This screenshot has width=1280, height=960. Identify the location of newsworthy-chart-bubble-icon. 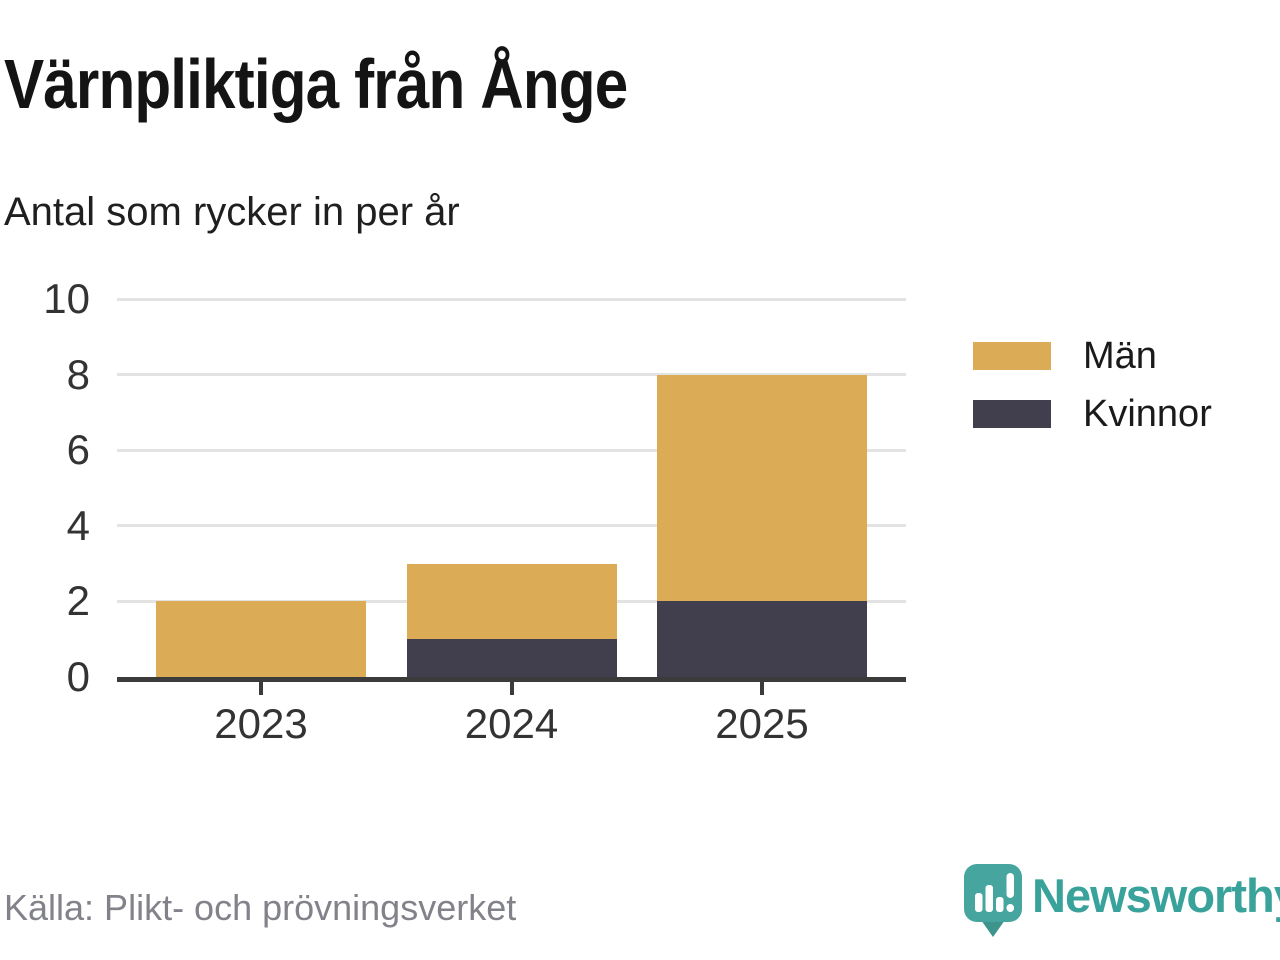
(993, 900).